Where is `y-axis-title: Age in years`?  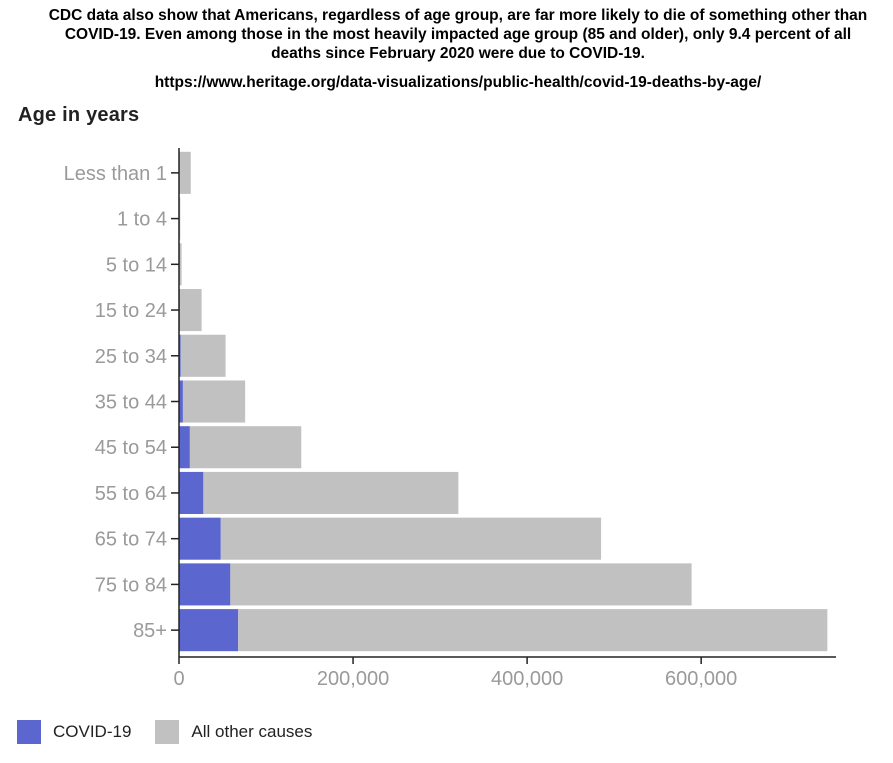 y-axis-title: Age in years is located at coordinates (79, 115).